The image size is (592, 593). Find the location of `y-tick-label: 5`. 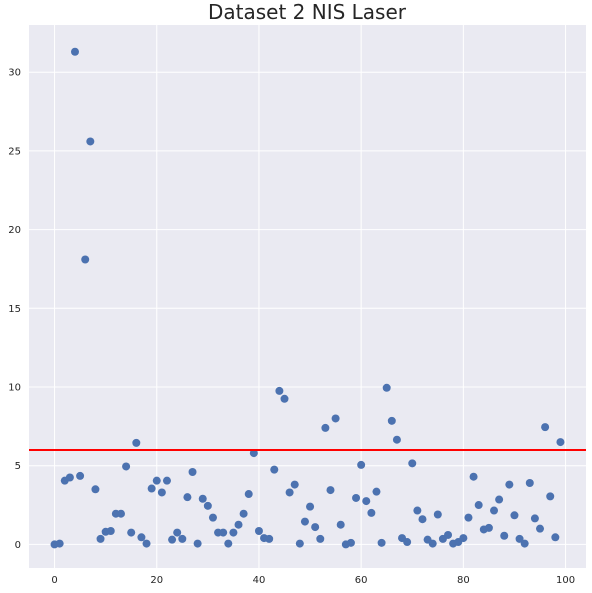

y-tick-label: 5 is located at coordinates (18, 466).